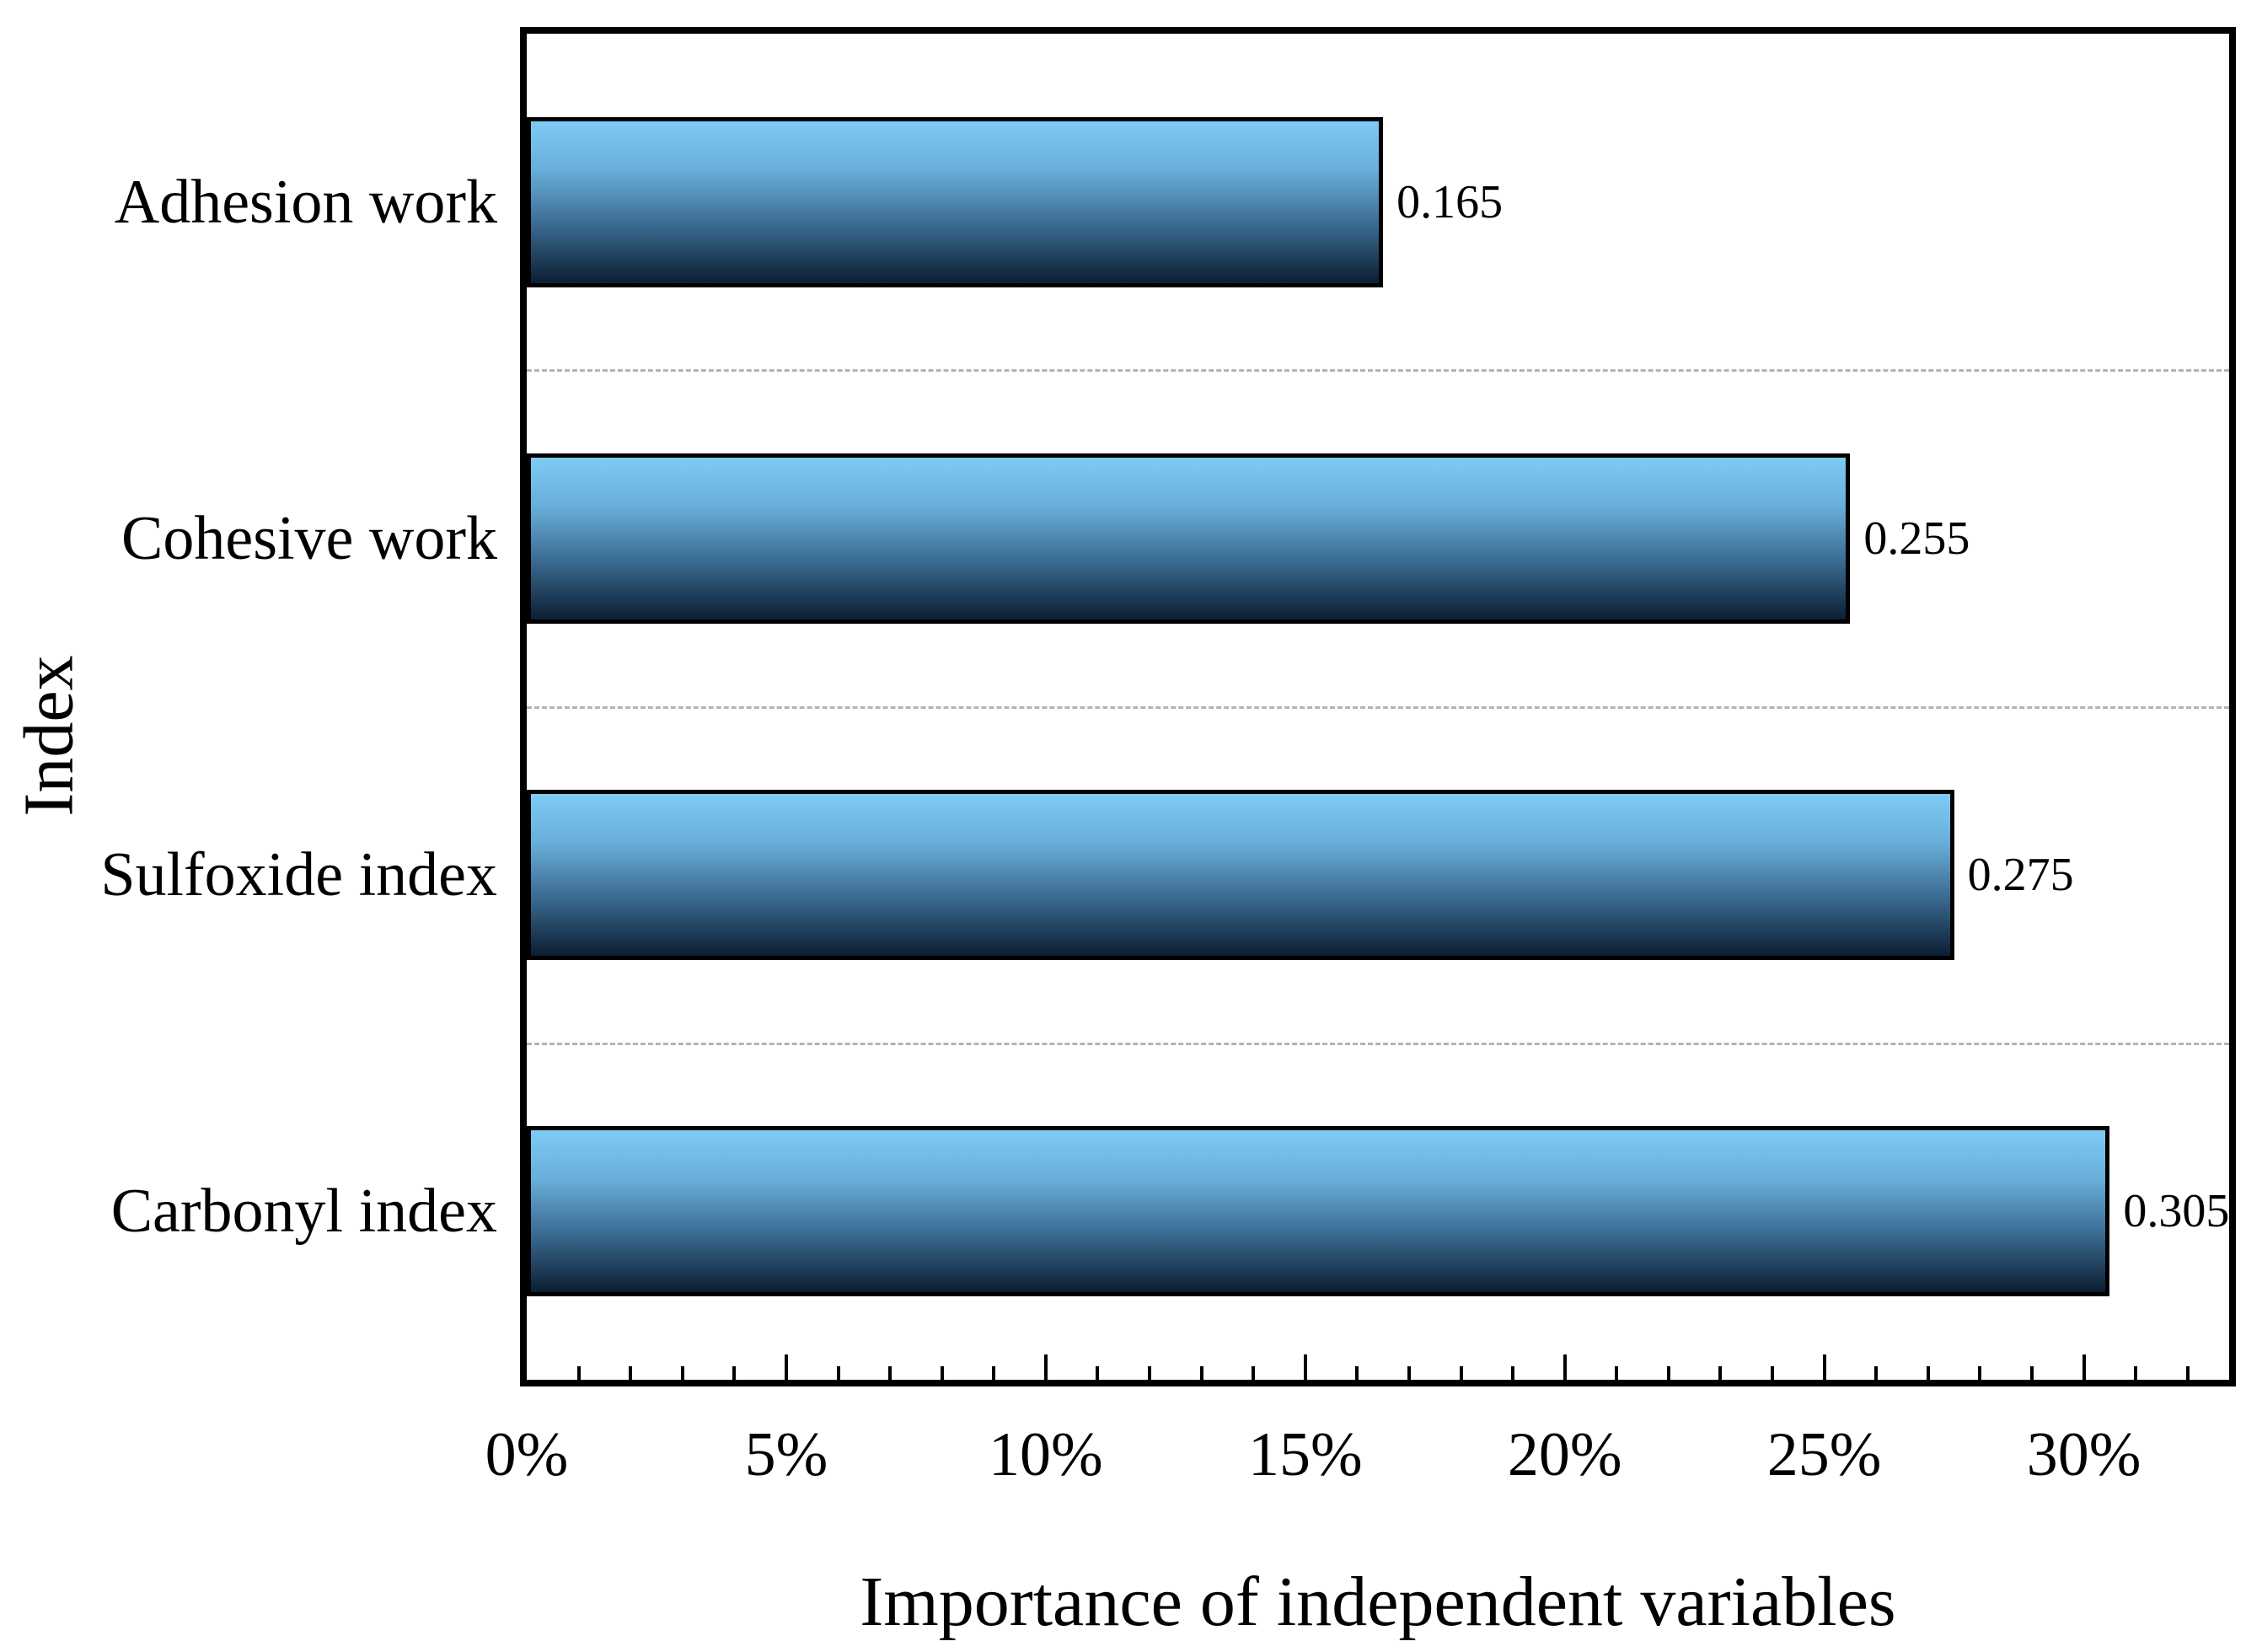  I want to click on x-axis-title: Importance of independent variables, so click(1378, 1602).